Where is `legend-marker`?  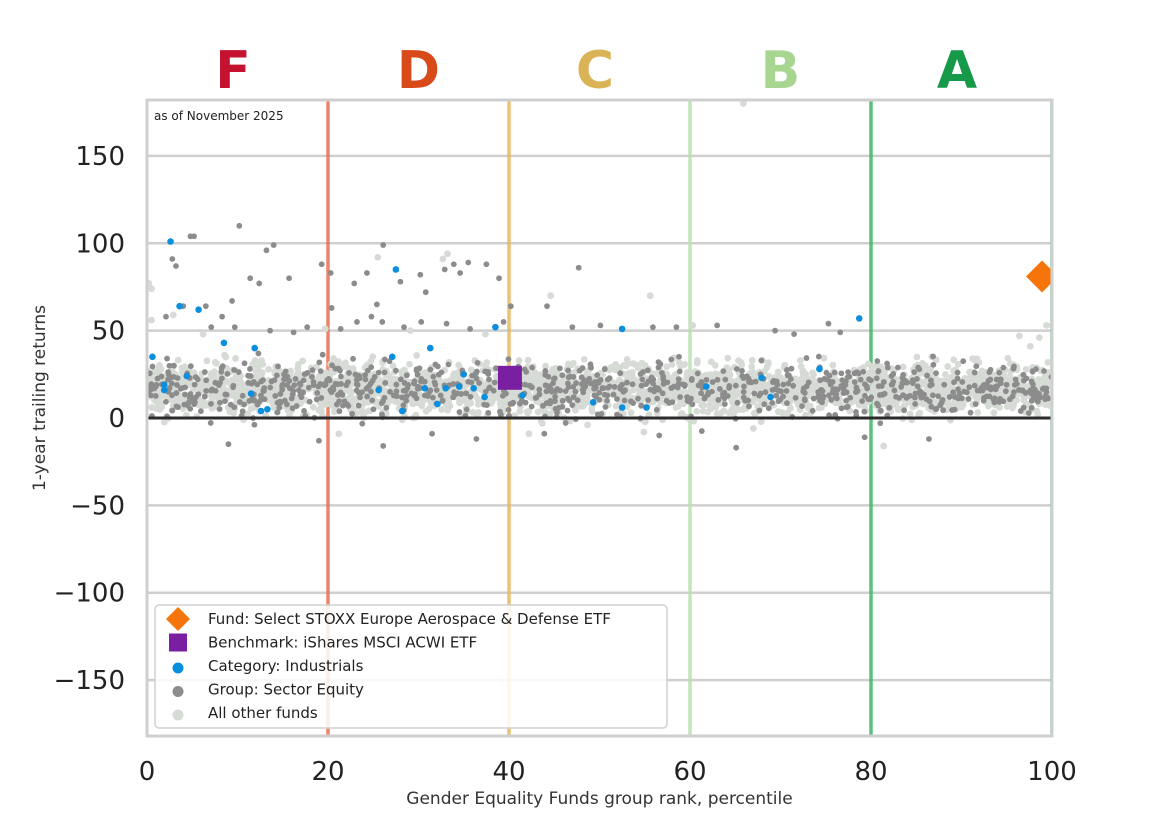 legend-marker is located at coordinates (178, 668).